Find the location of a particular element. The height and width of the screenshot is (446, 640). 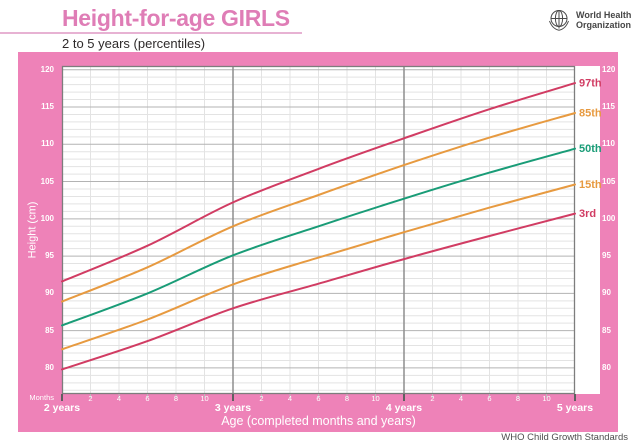

month-tick-32: 8 is located at coordinates (176, 398).